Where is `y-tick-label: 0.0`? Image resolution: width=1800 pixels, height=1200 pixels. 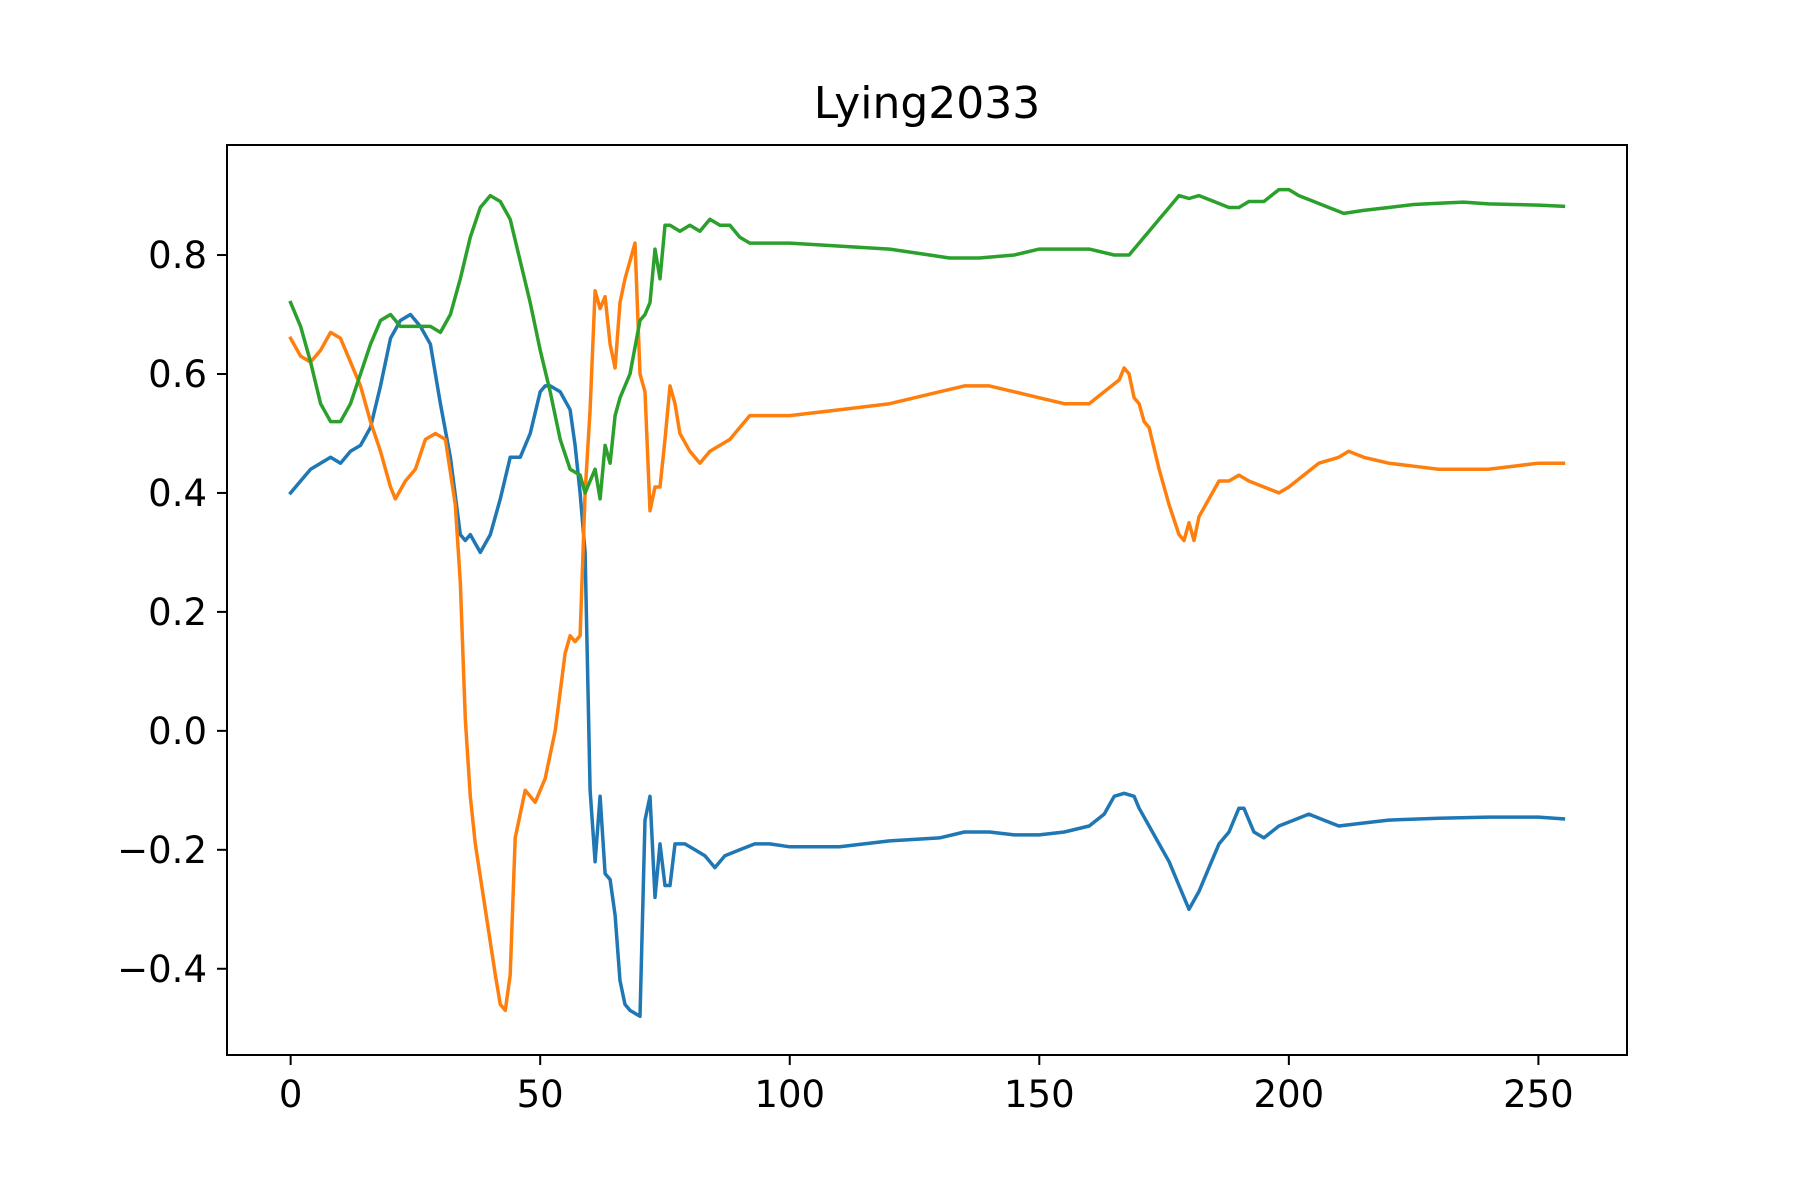
y-tick-label: 0.0 is located at coordinates (177, 731).